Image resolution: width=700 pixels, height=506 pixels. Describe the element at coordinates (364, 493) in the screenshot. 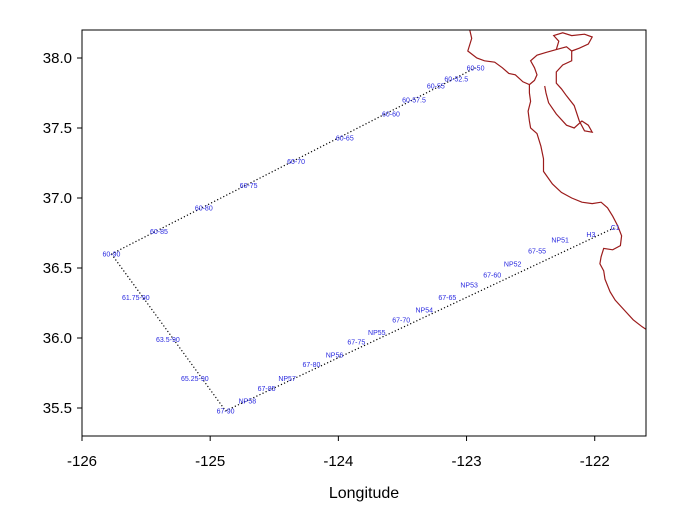

I see `x-axis-title: Longitude` at that location.